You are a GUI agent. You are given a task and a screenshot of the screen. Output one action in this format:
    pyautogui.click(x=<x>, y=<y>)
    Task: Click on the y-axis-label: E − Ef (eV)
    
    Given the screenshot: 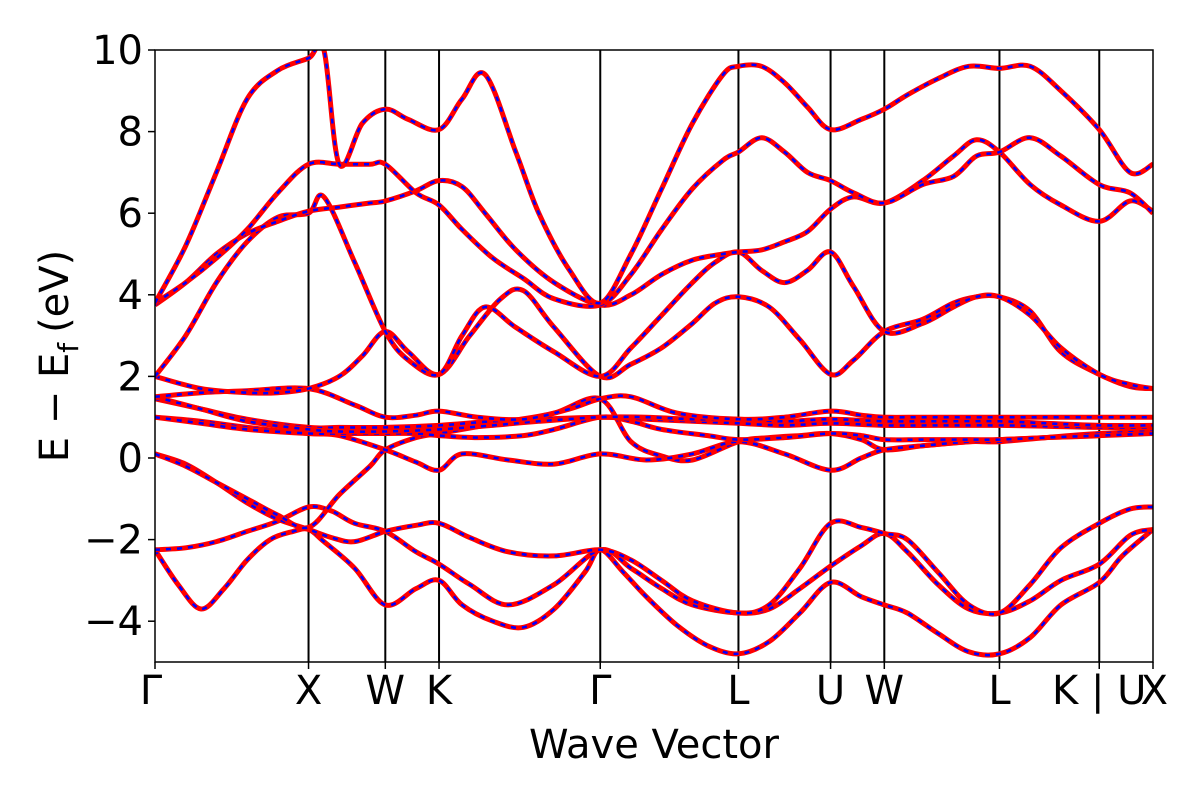 What is the action you would take?
    pyautogui.click(x=58, y=356)
    